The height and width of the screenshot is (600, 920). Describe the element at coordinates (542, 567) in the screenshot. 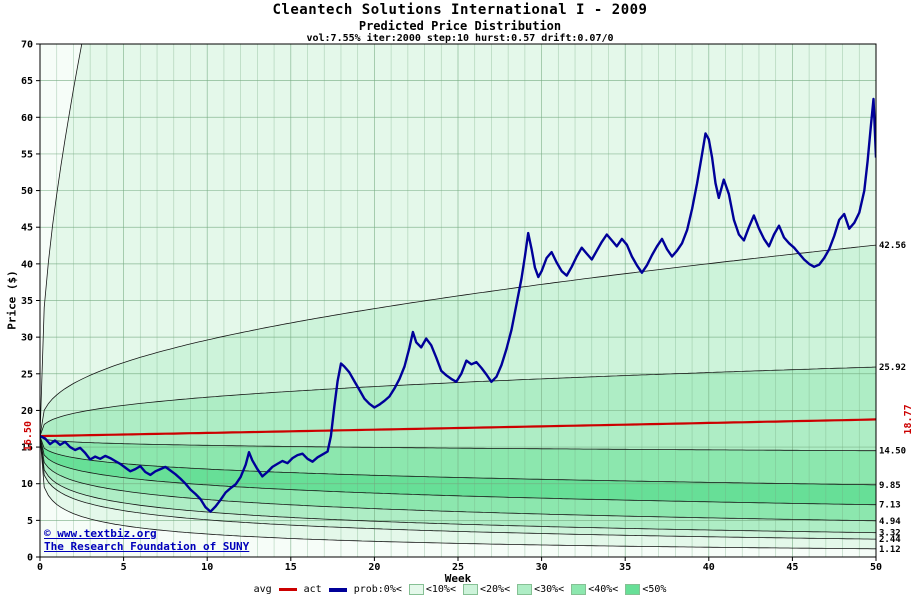

I see `x-tick-label: 30` at that location.